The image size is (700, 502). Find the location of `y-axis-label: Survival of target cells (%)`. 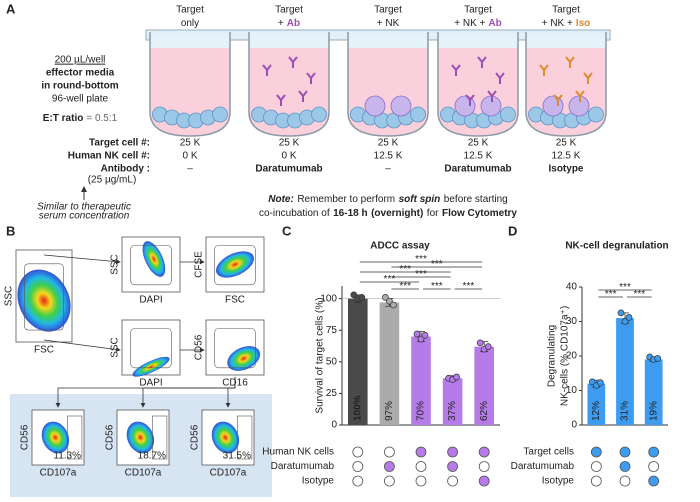

y-axis-label: Survival of target cells (%) is located at coordinates (320, 355).